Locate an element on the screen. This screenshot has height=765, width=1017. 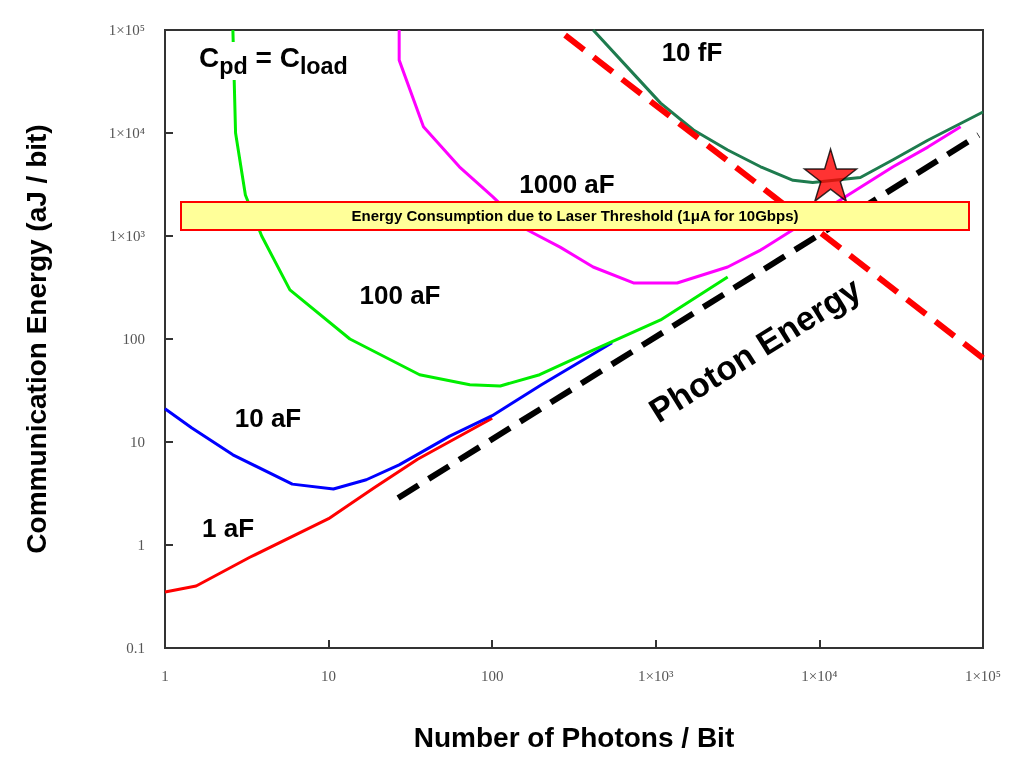
x-tick-label: 1 is located at coordinates (165, 675).